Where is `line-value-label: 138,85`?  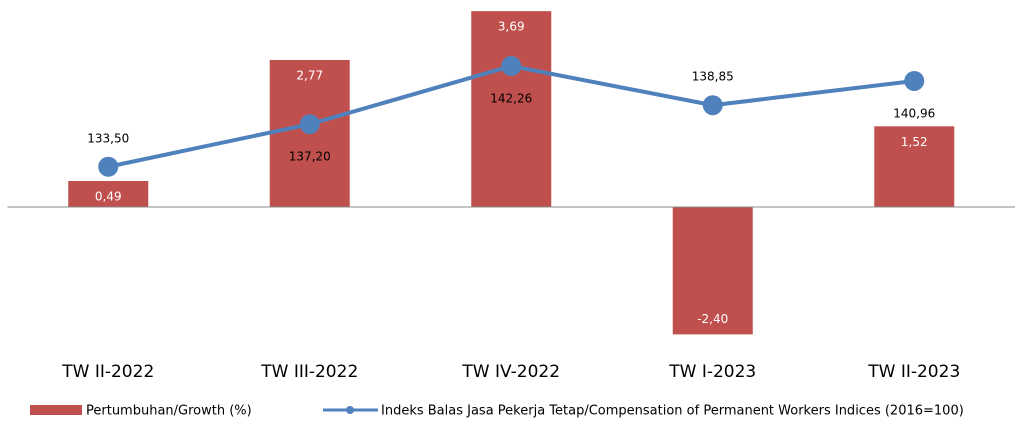 line-value-label: 138,85 is located at coordinates (713, 77).